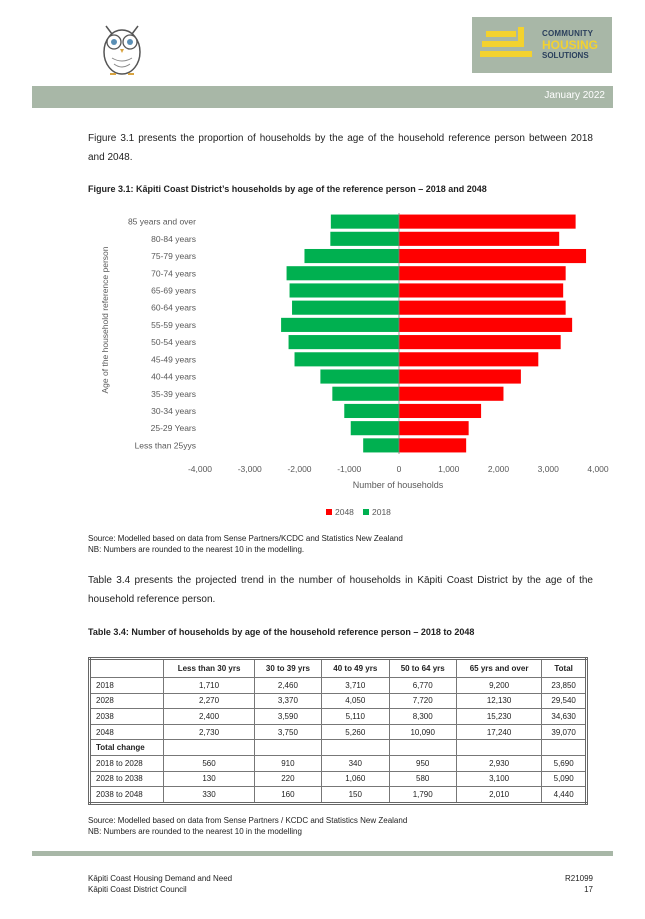 The width and height of the screenshot is (645, 919). I want to click on table-cell: 12,130, so click(499, 701).